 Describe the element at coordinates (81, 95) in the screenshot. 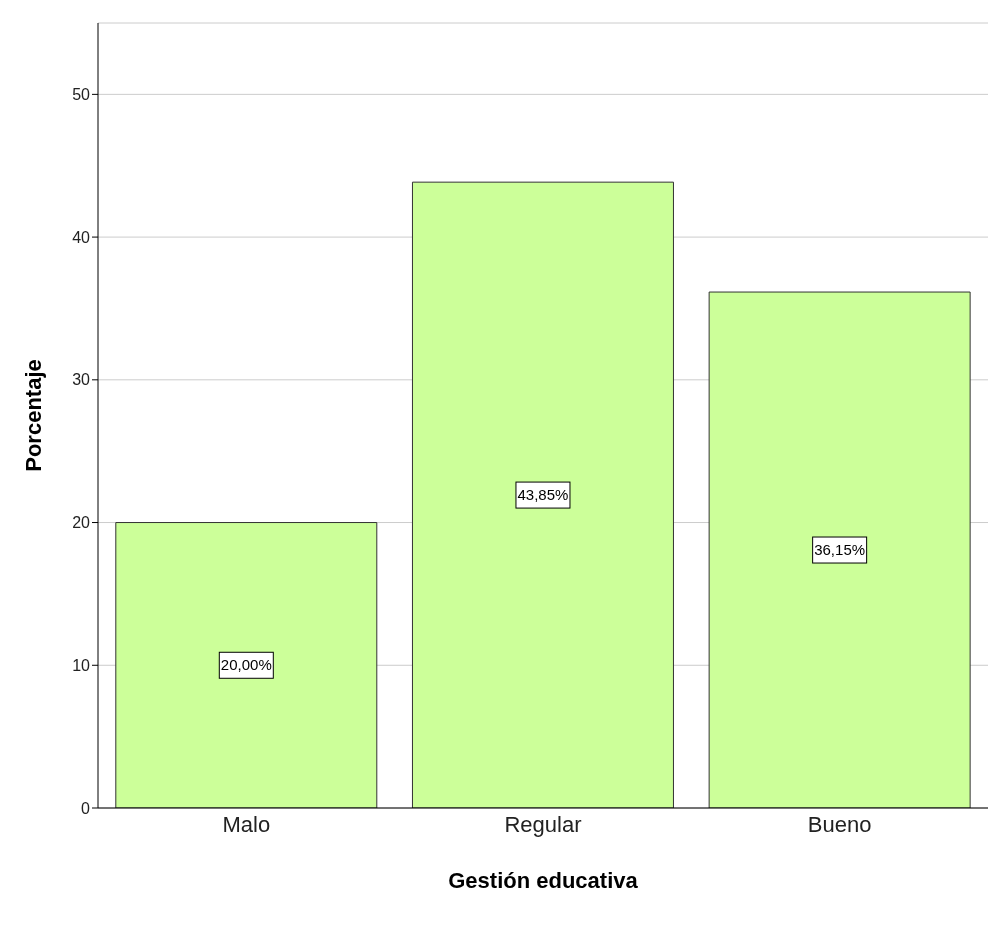

I see `y-tick-label: 50` at that location.